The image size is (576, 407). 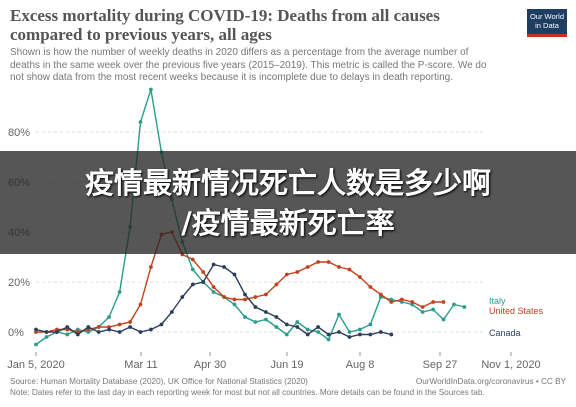 I want to click on our-world-in-data-logo: Our World in Data, so click(x=547, y=23).